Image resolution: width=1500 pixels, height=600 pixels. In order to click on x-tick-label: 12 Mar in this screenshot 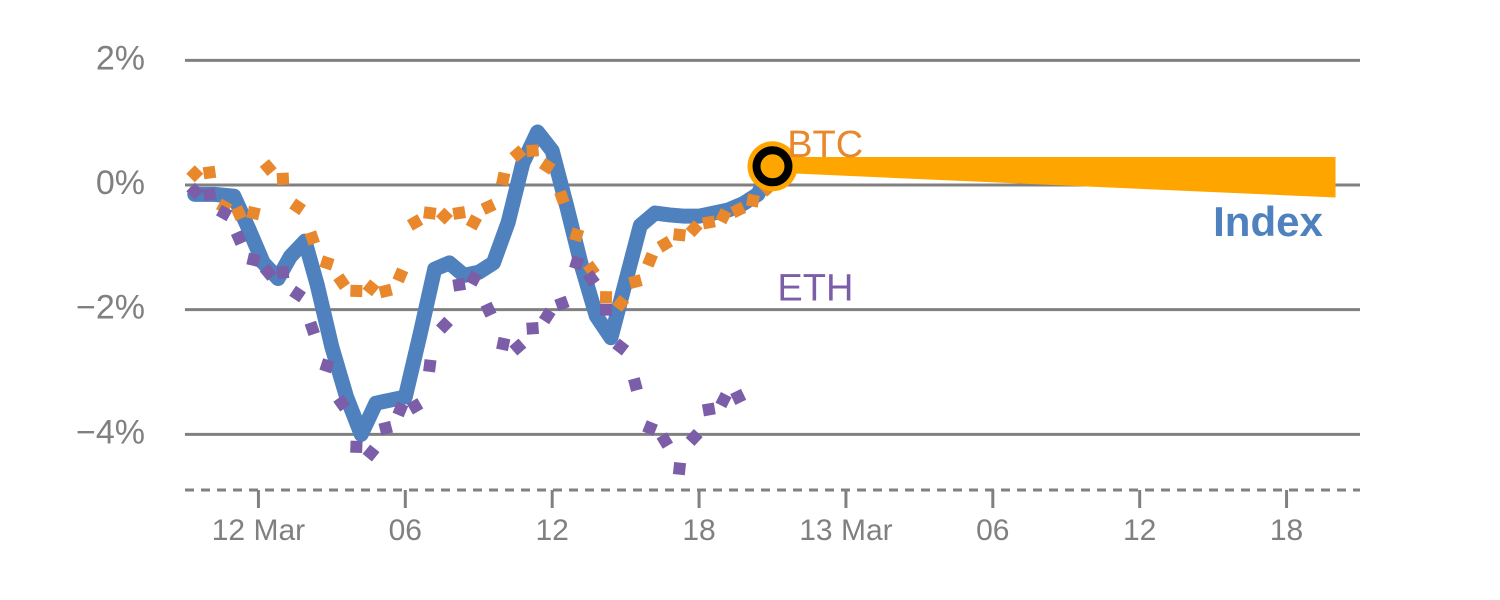, I will do `click(258, 530)`.